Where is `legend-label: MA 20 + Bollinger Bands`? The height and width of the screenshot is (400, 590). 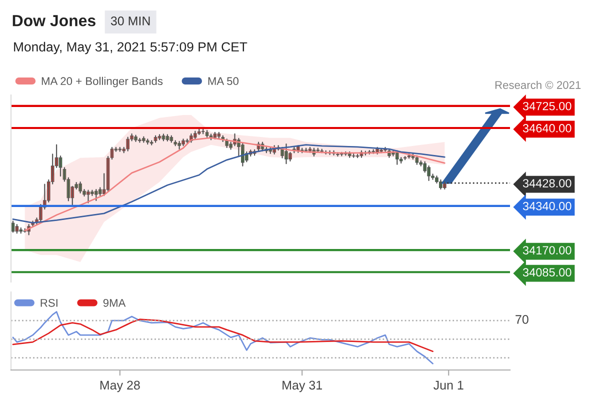
legend-label: MA 20 + Bollinger Bands is located at coordinates (102, 82).